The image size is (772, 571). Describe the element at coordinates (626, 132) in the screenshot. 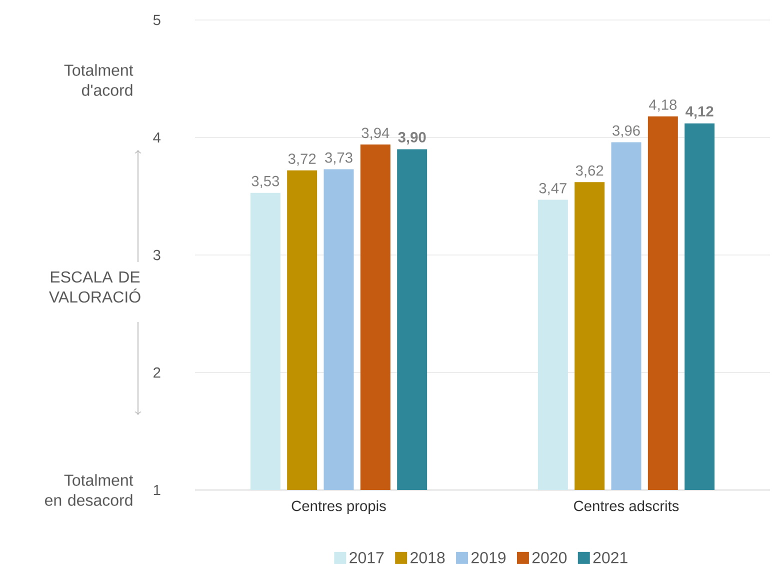

I see `data-label: 3,96` at that location.